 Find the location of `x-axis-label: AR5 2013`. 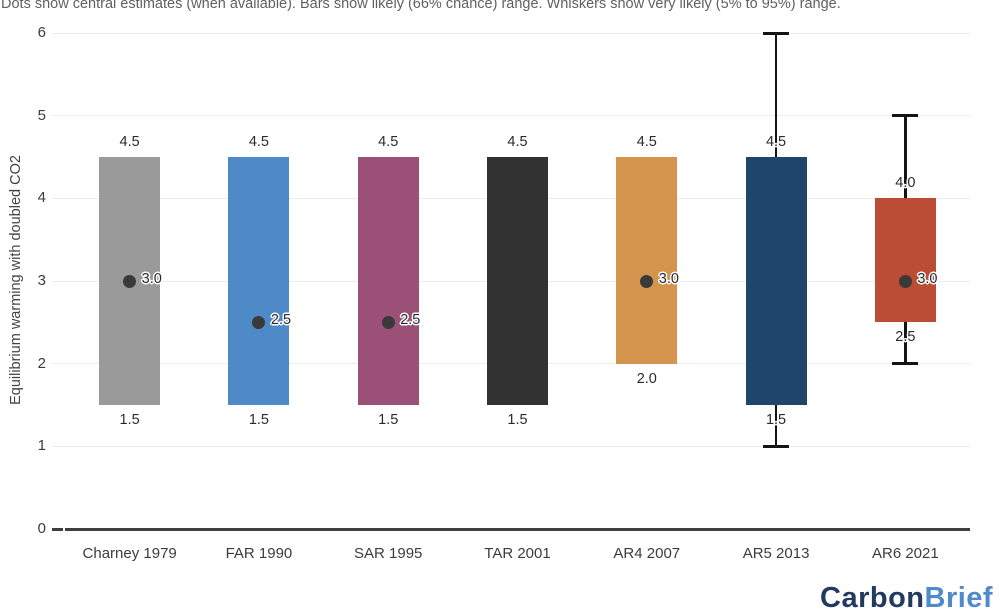

x-axis-label: AR5 2013 is located at coordinates (776, 553).